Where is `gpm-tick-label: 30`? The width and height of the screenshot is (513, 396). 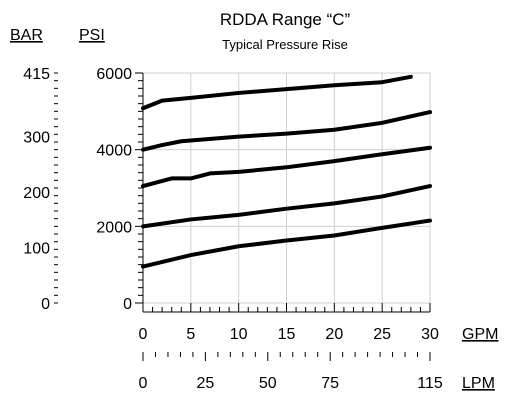 gpm-tick-label: 30 is located at coordinates (430, 334).